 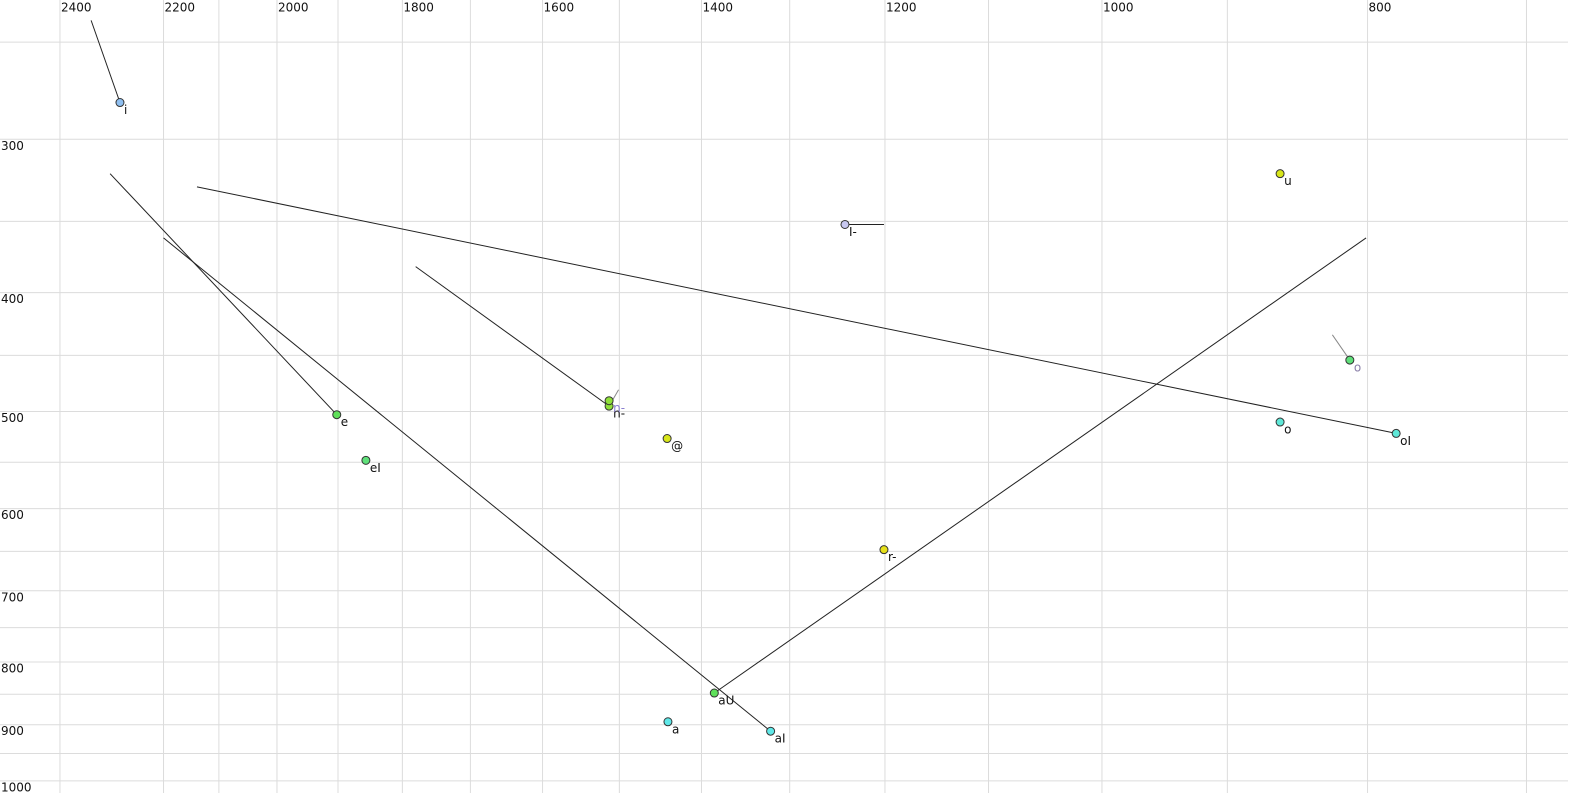 What do you see at coordinates (726, 701) in the screenshot?
I see `vowel-label: aU` at bounding box center [726, 701].